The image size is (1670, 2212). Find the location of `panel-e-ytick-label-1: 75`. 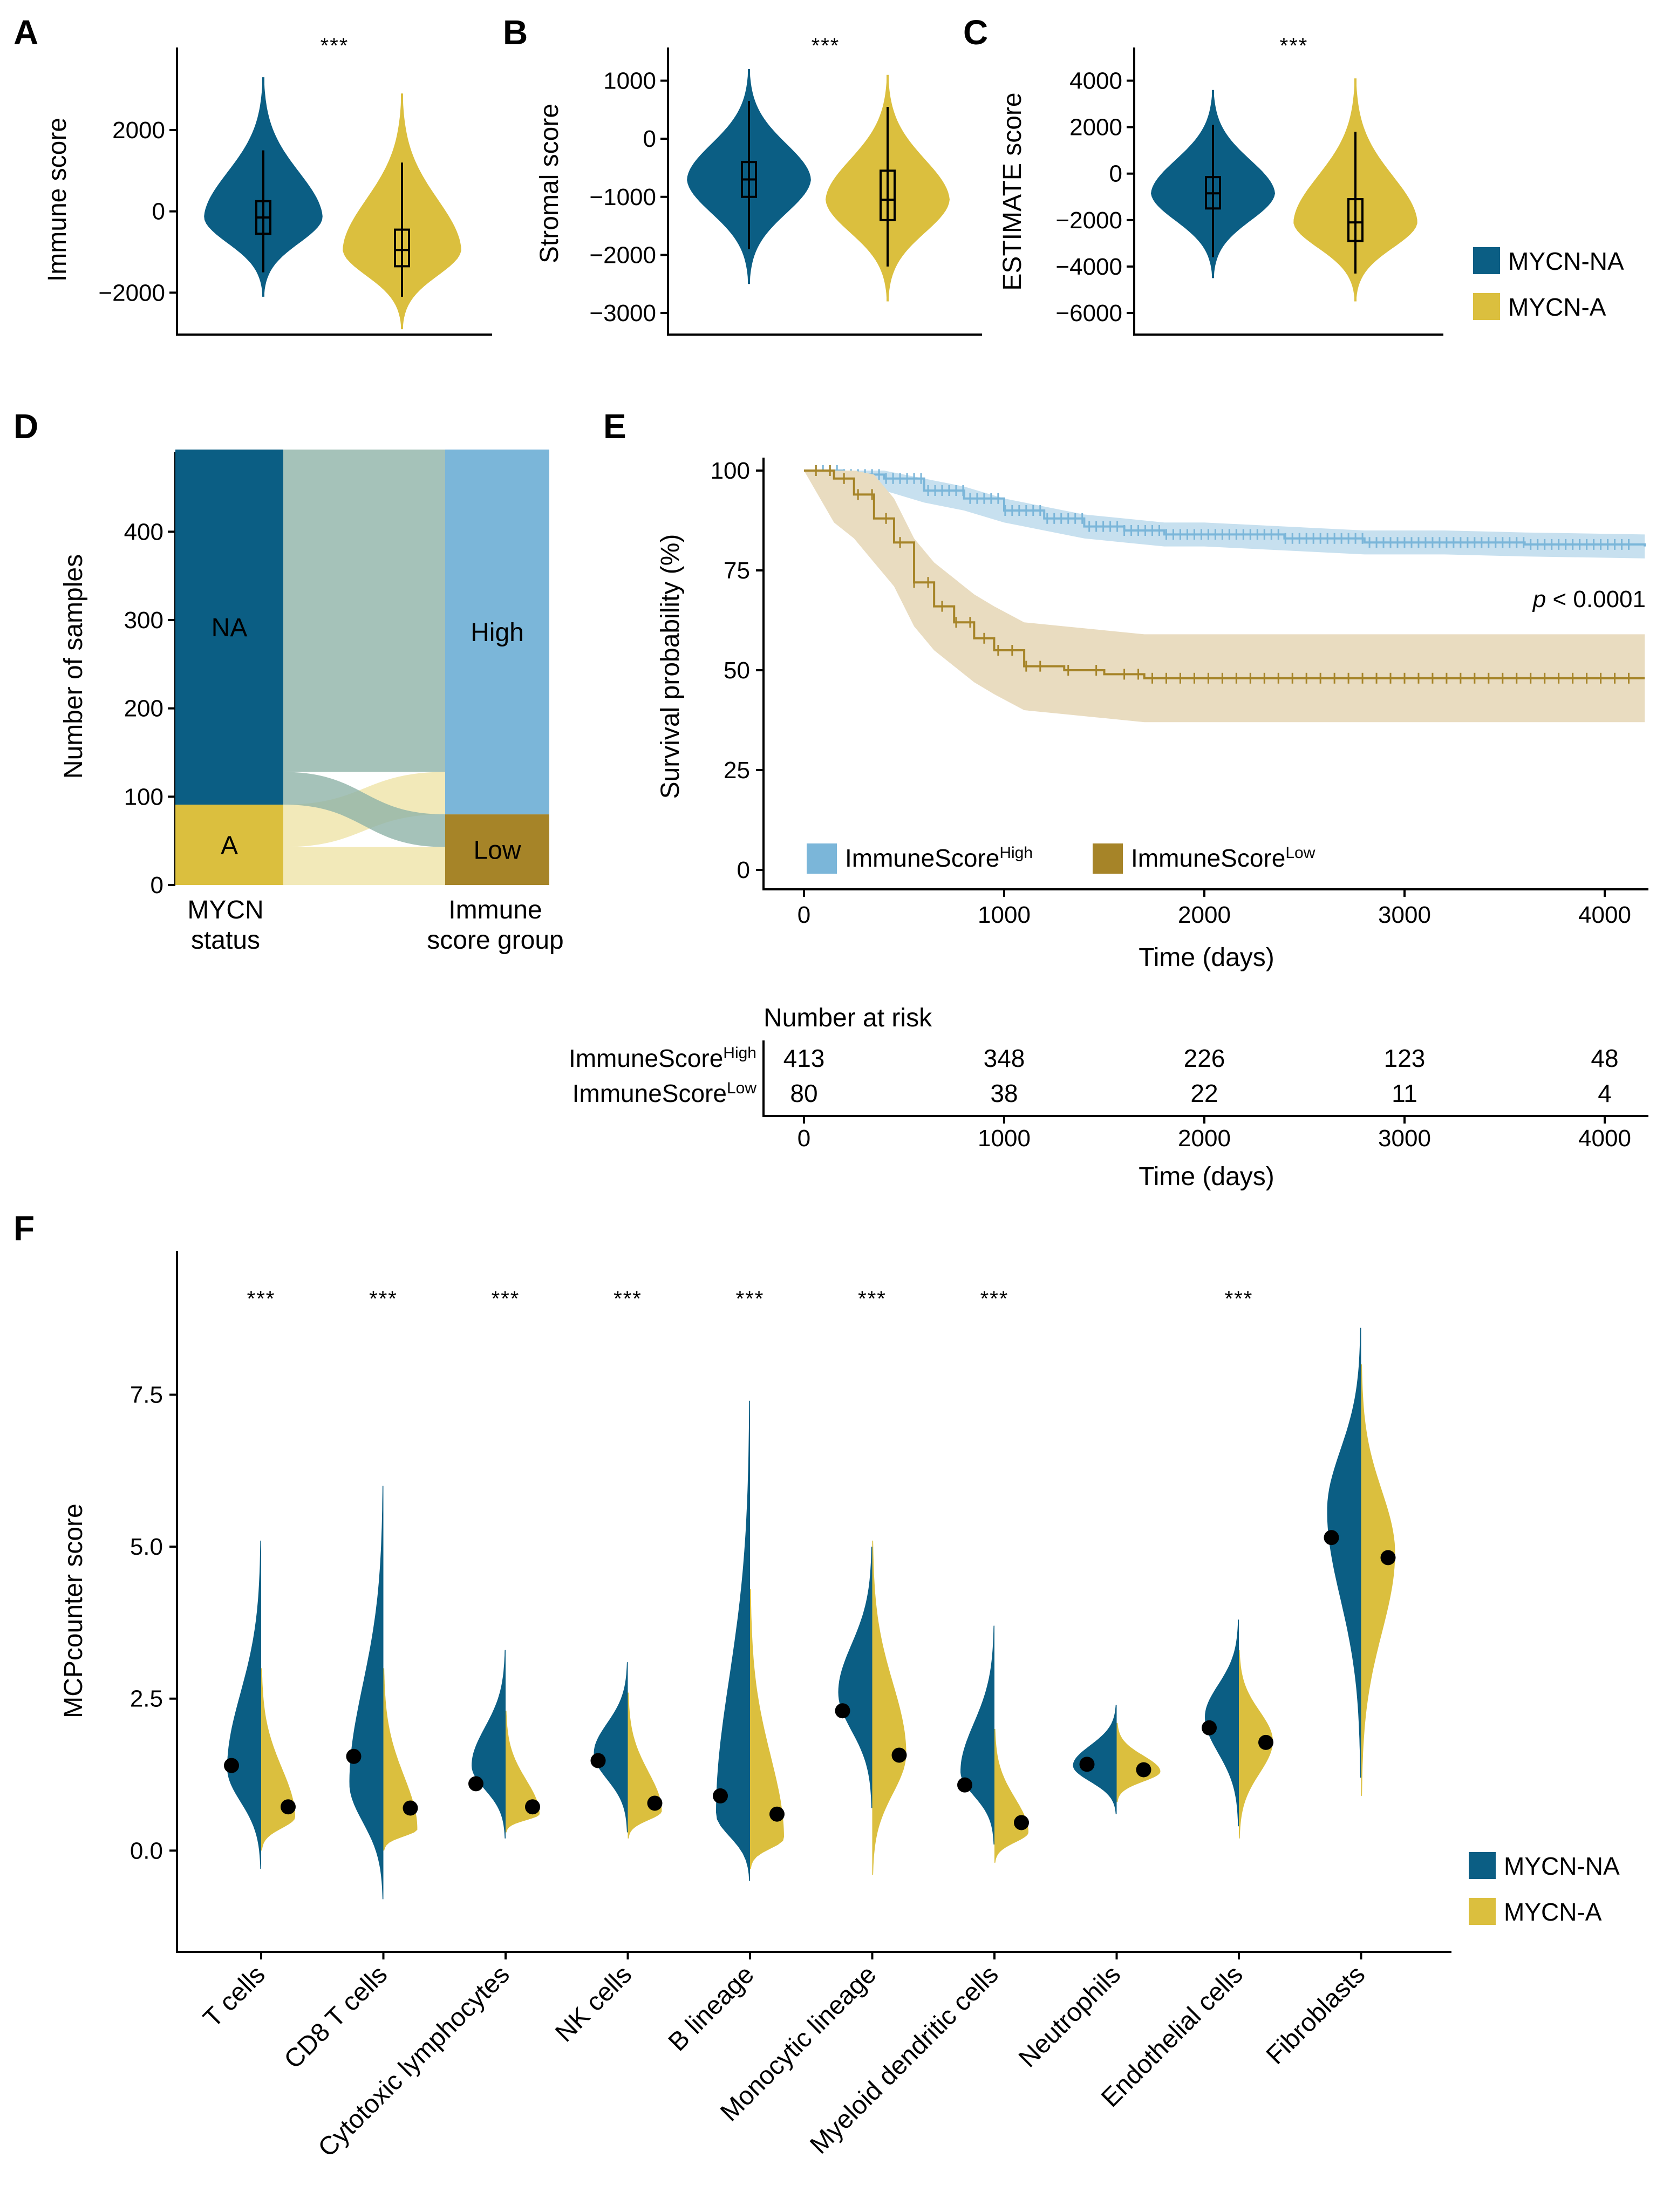

panel-e-ytick-label-1: 75 is located at coordinates (737, 570).